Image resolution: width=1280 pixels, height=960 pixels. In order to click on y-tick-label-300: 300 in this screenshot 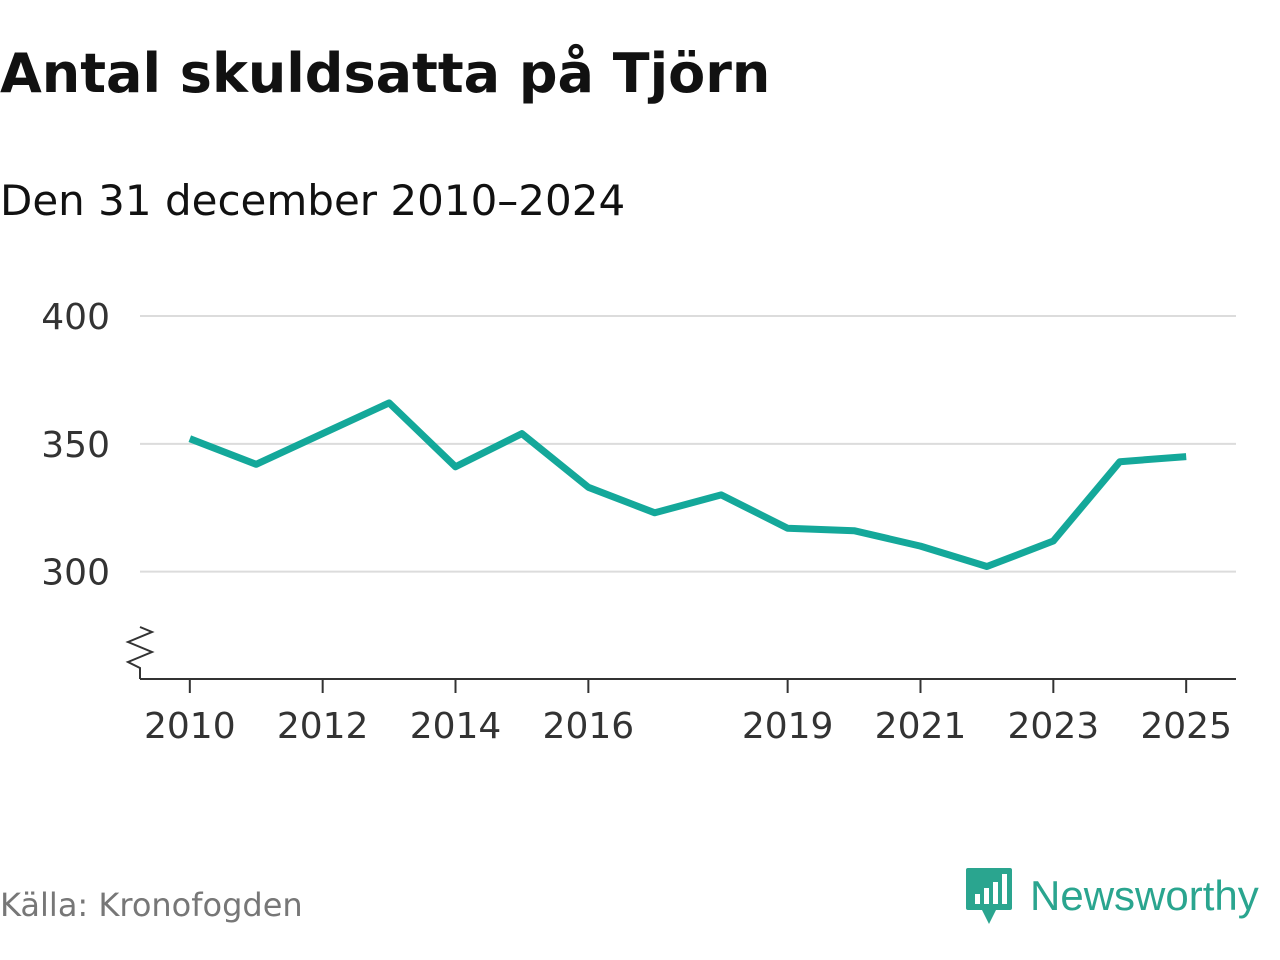, I will do `click(75, 573)`.